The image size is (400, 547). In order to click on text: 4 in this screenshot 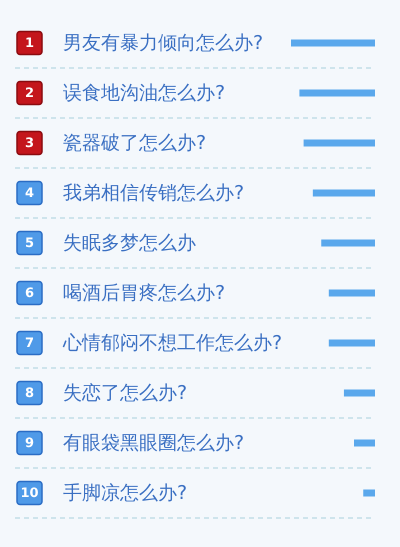, I will do `click(29, 193)`.